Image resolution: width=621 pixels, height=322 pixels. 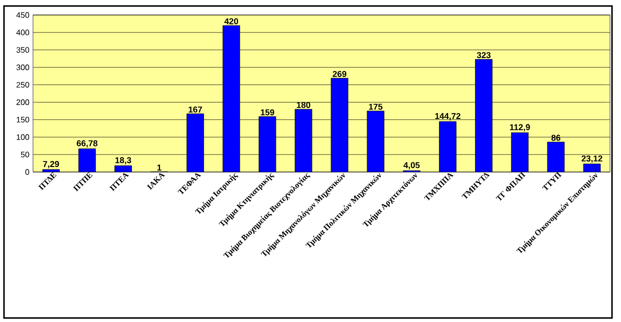 I want to click on y-tick-label: 400, so click(x=23, y=33).